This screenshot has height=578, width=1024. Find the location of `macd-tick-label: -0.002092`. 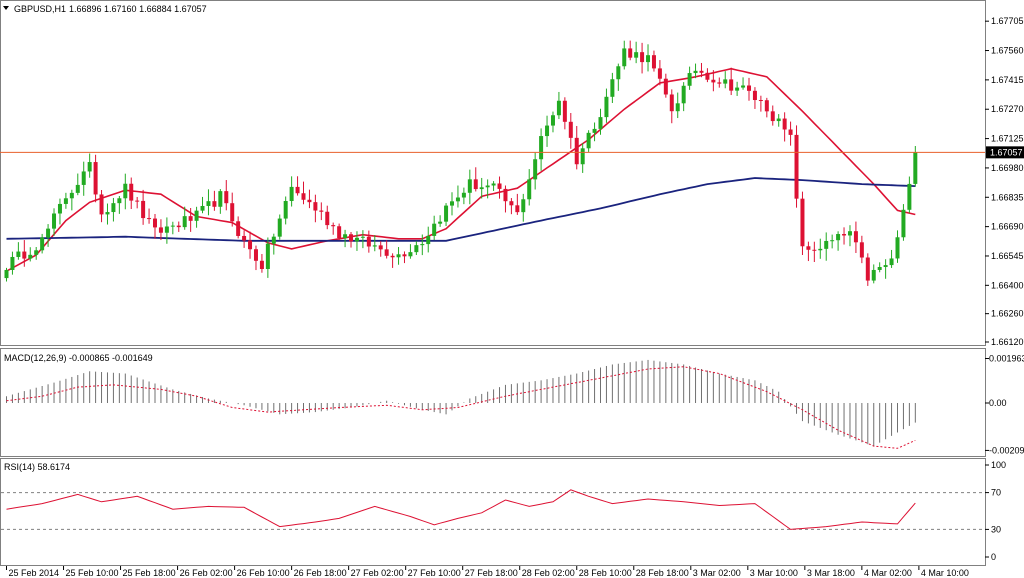

macd-tick-label: -0.002092 is located at coordinates (1006, 450).